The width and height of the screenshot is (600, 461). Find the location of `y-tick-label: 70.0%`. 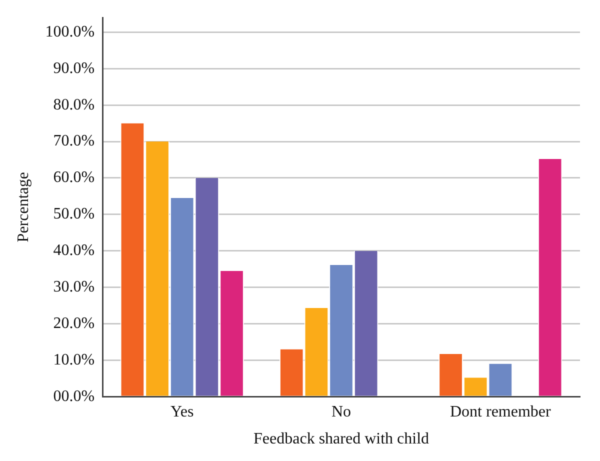

y-tick-label: 70.0% is located at coordinates (74, 141).